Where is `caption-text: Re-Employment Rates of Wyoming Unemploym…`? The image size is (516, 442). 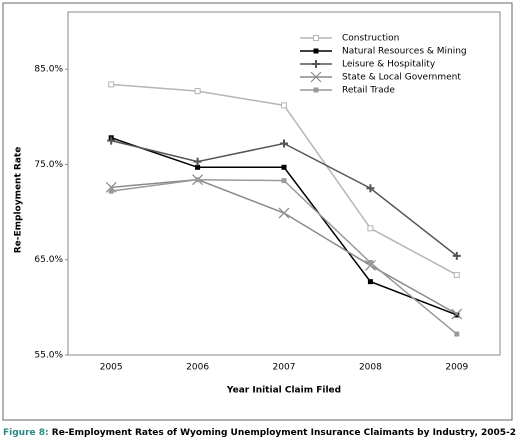
caption-text: Re-Employment Rates of Wyoming Unemploym… is located at coordinates (284, 433).